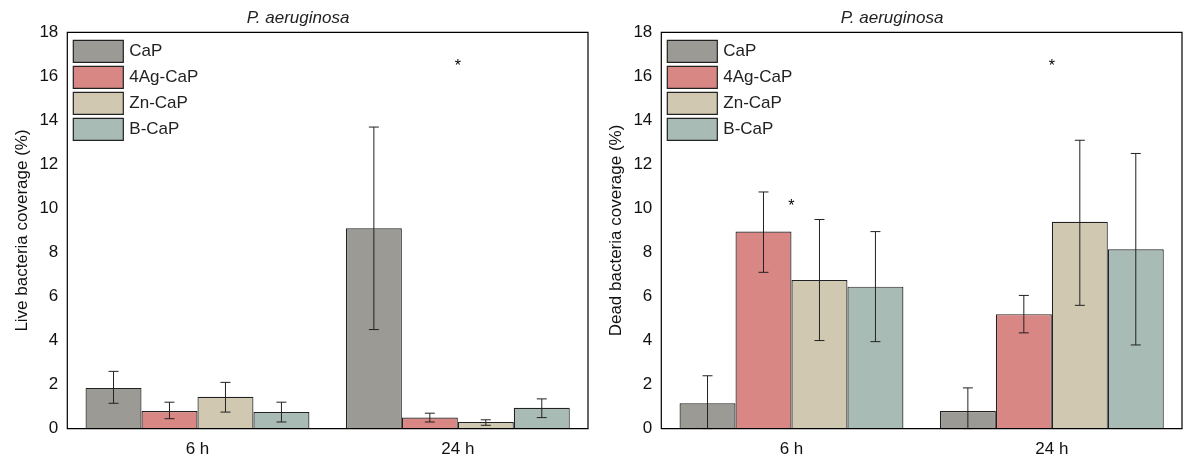  I want to click on y-axis-title: Live bacteria coverage (%), so click(21, 230).